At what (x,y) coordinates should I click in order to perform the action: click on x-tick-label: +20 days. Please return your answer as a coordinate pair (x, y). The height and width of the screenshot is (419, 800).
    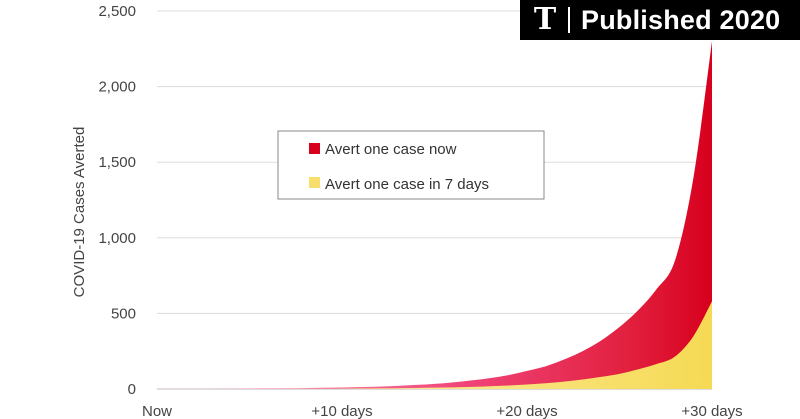
    Looking at the image, I should click on (526, 411).